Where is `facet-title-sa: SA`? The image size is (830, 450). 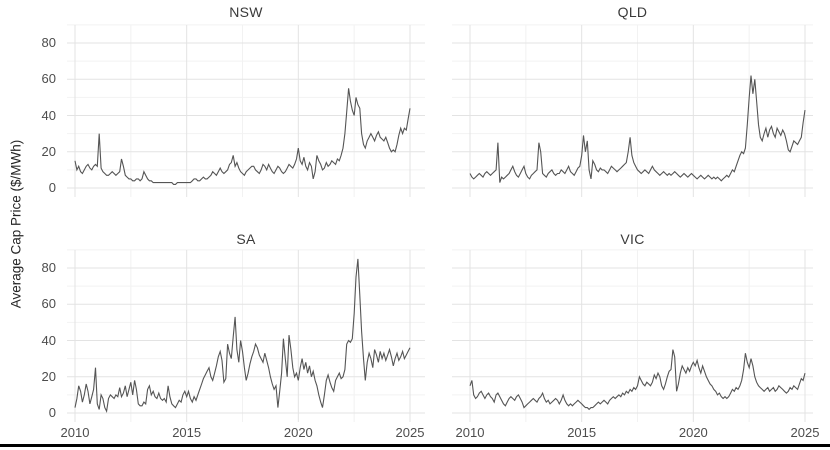 facet-title-sa: SA is located at coordinates (246, 239).